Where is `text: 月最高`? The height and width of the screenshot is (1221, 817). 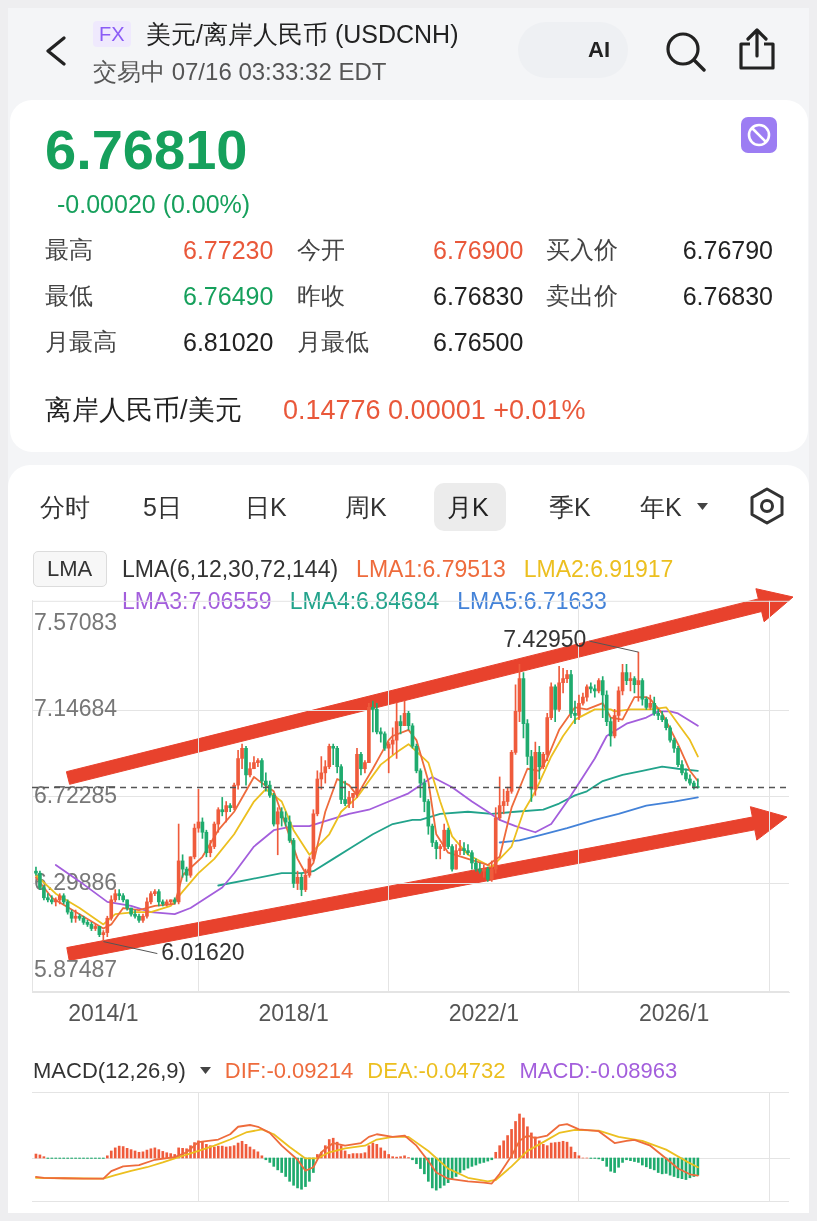
text: 月最高 is located at coordinates (81, 341).